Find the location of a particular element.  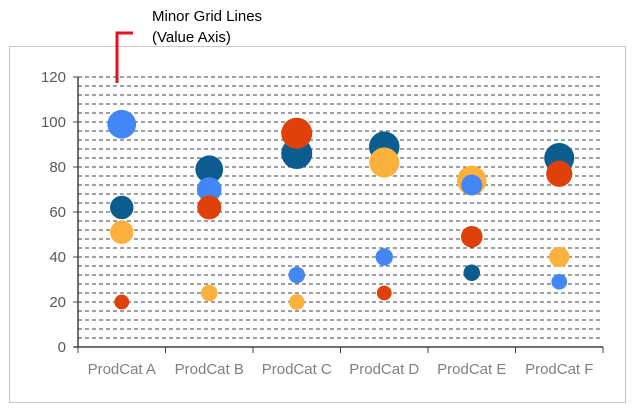

value-axis-label: 0 is located at coordinates (62, 347).